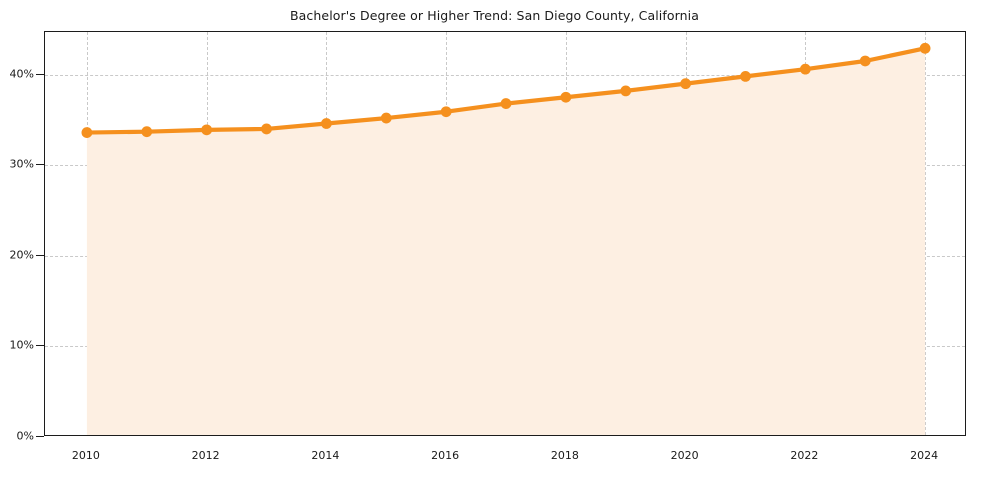 The width and height of the screenshot is (989, 490). What do you see at coordinates (684, 455) in the screenshot?
I see `x-tick-label: 2020` at bounding box center [684, 455].